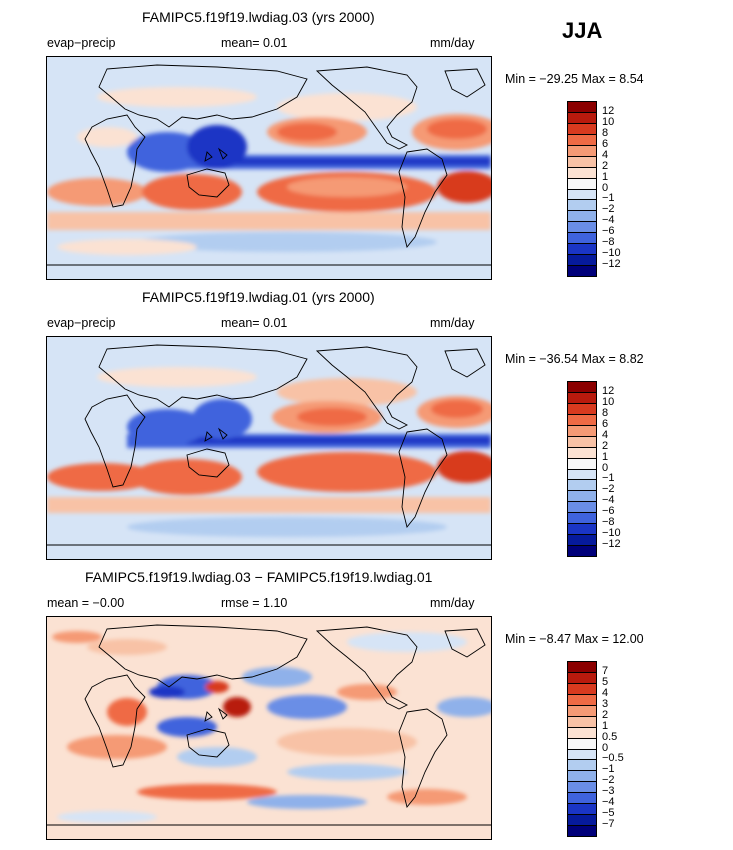 This screenshot has height=850, width=733. Describe the element at coordinates (605, 704) in the screenshot. I see `colorbar-tick-label: 3` at that location.